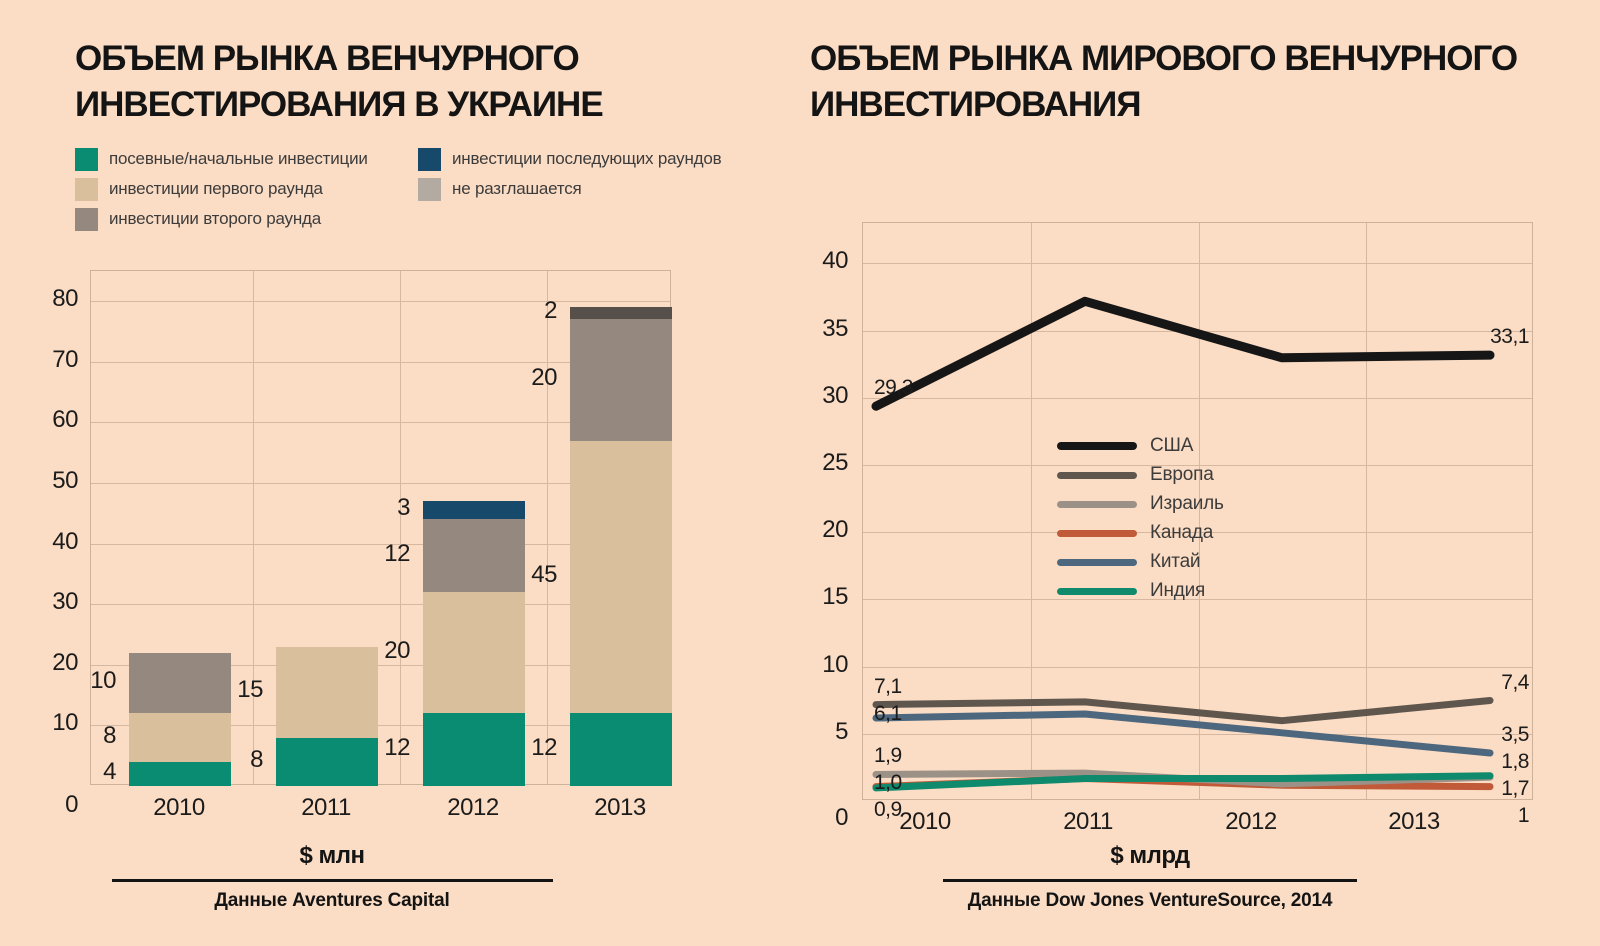  I want to click on legend-label: инвестиции второго раунда, so click(215, 218).